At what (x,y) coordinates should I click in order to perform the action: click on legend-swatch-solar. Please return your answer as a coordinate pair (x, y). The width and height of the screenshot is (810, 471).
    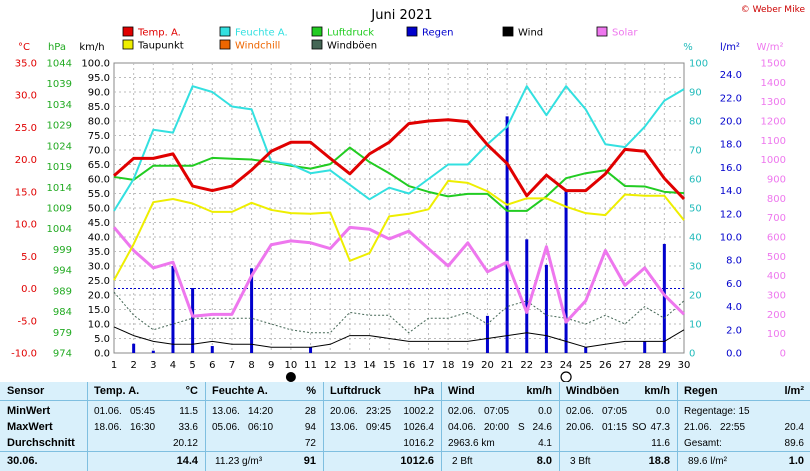
    Looking at the image, I should click on (602, 31).